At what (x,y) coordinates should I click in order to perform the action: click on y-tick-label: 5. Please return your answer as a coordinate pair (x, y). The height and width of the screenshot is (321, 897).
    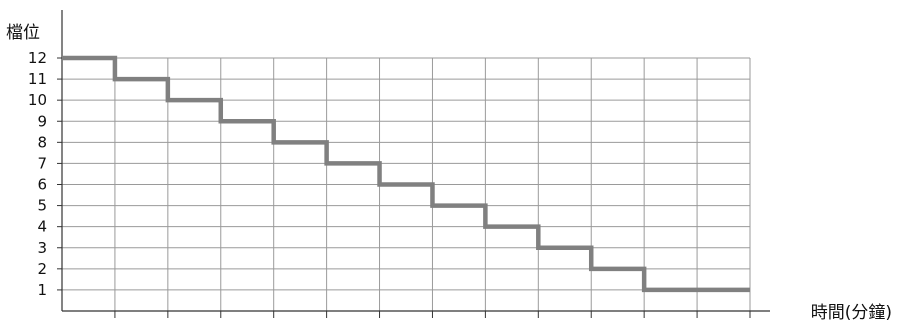
    Looking at the image, I should click on (42, 206).